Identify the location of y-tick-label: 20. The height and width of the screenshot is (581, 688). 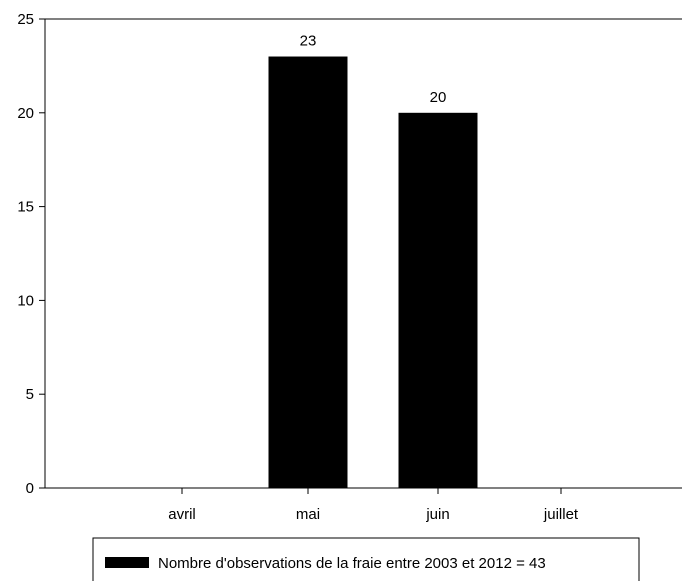
(25, 113).